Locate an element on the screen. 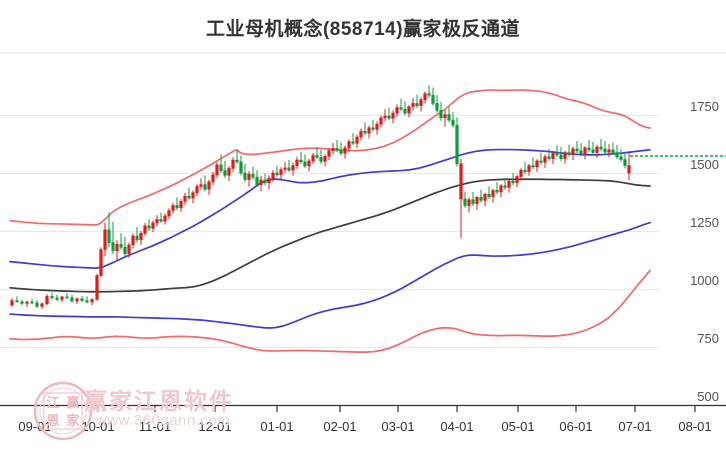 Image resolution: width=726 pixels, height=450 pixels. x-axis-tick-label: 03-01 is located at coordinates (397, 426).